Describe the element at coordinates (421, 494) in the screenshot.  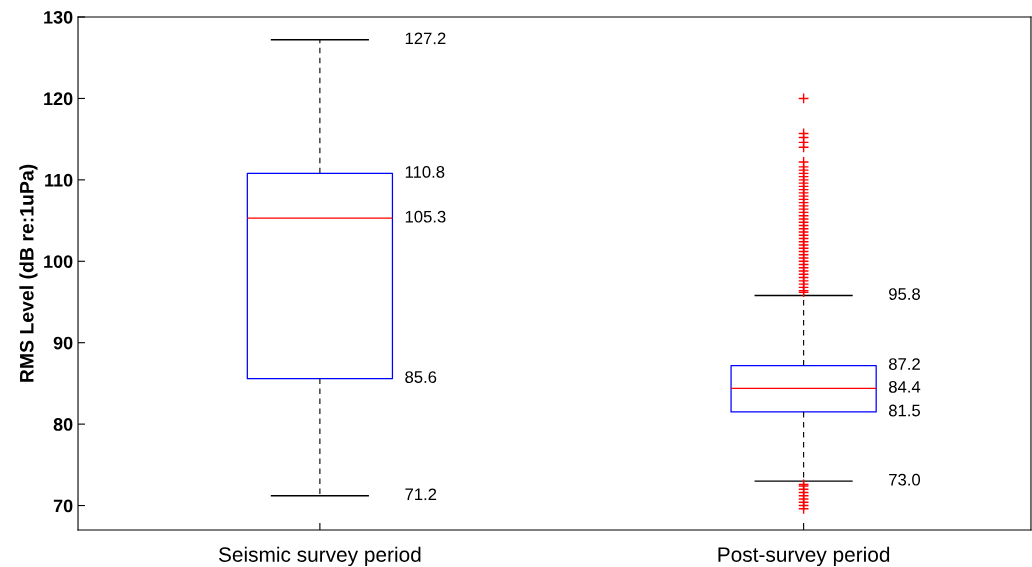
I see `annotation: 71.2` at that location.